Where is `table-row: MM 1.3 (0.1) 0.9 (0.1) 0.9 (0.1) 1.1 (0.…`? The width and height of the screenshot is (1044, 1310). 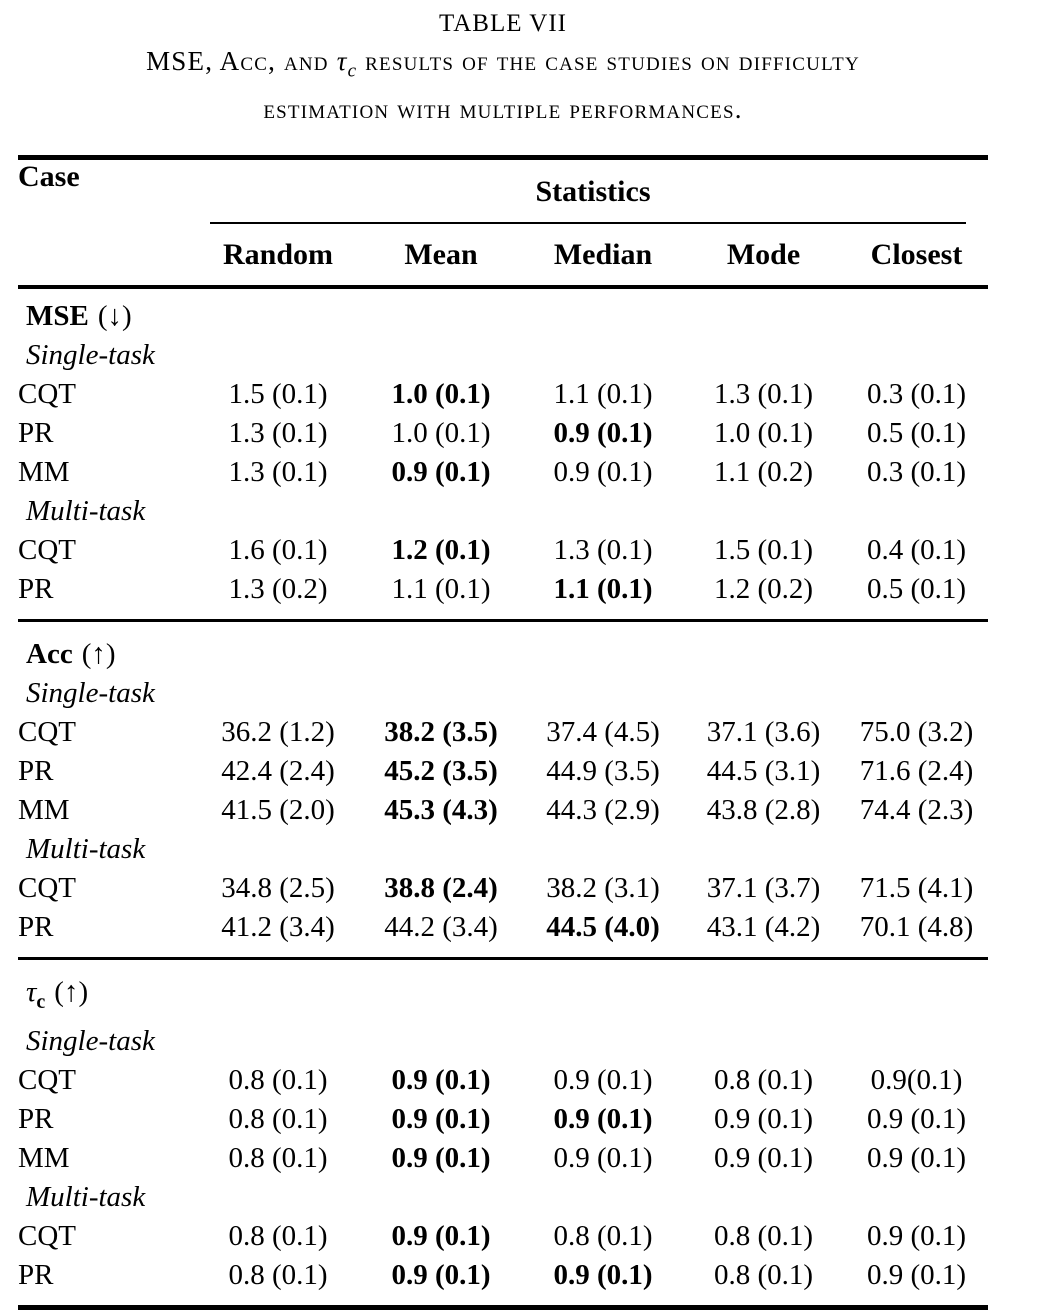
table-row: MM 1.3 (0.1) 0.9 (0.1) 0.9 (0.1) 1.1 (0.… is located at coordinates (503, 472).